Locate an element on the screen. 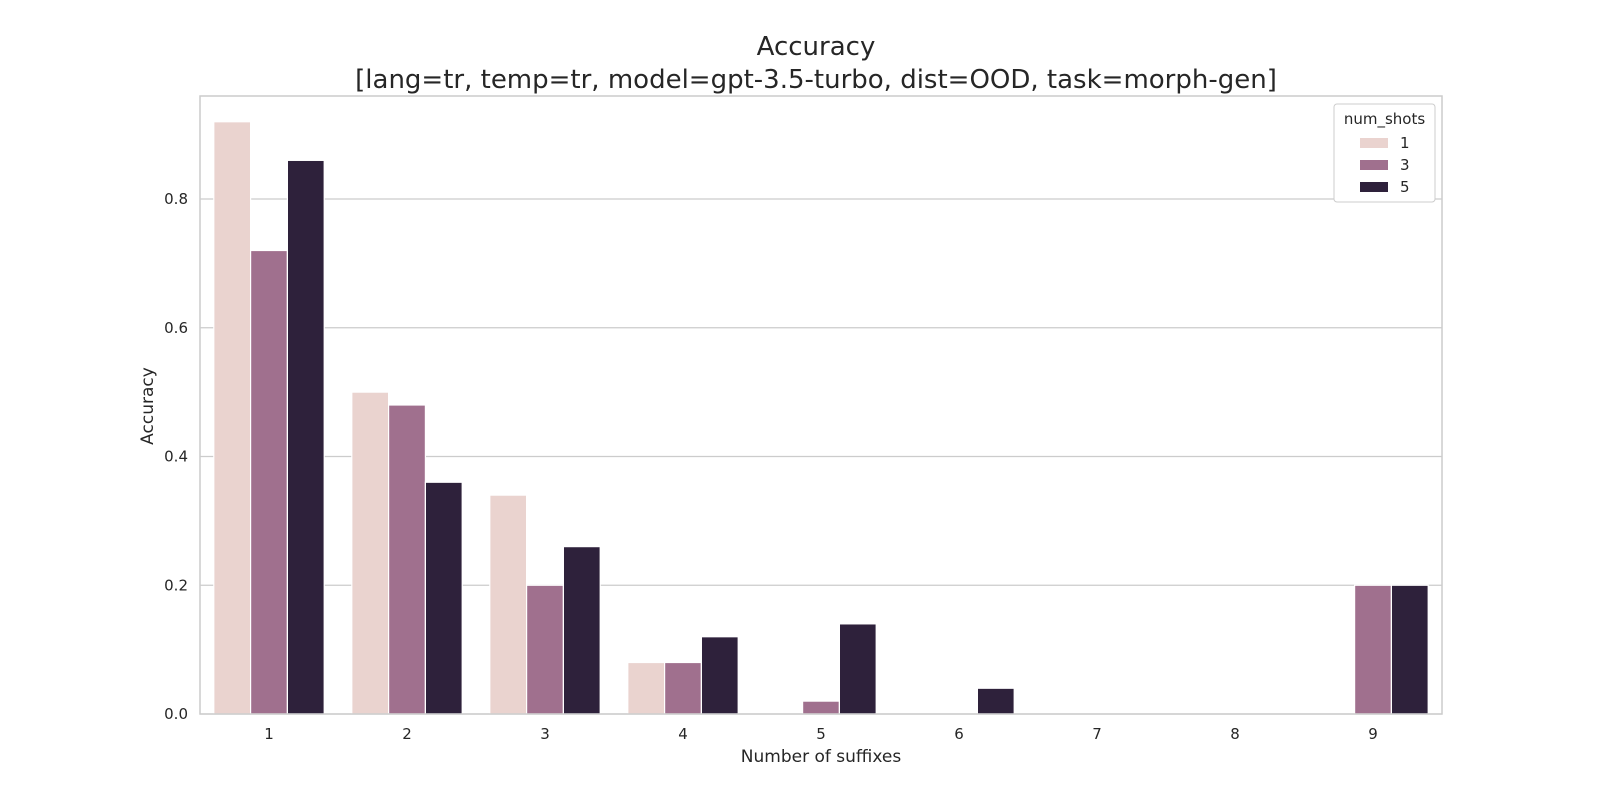  y-tick-label: 0.2 is located at coordinates (176, 585).